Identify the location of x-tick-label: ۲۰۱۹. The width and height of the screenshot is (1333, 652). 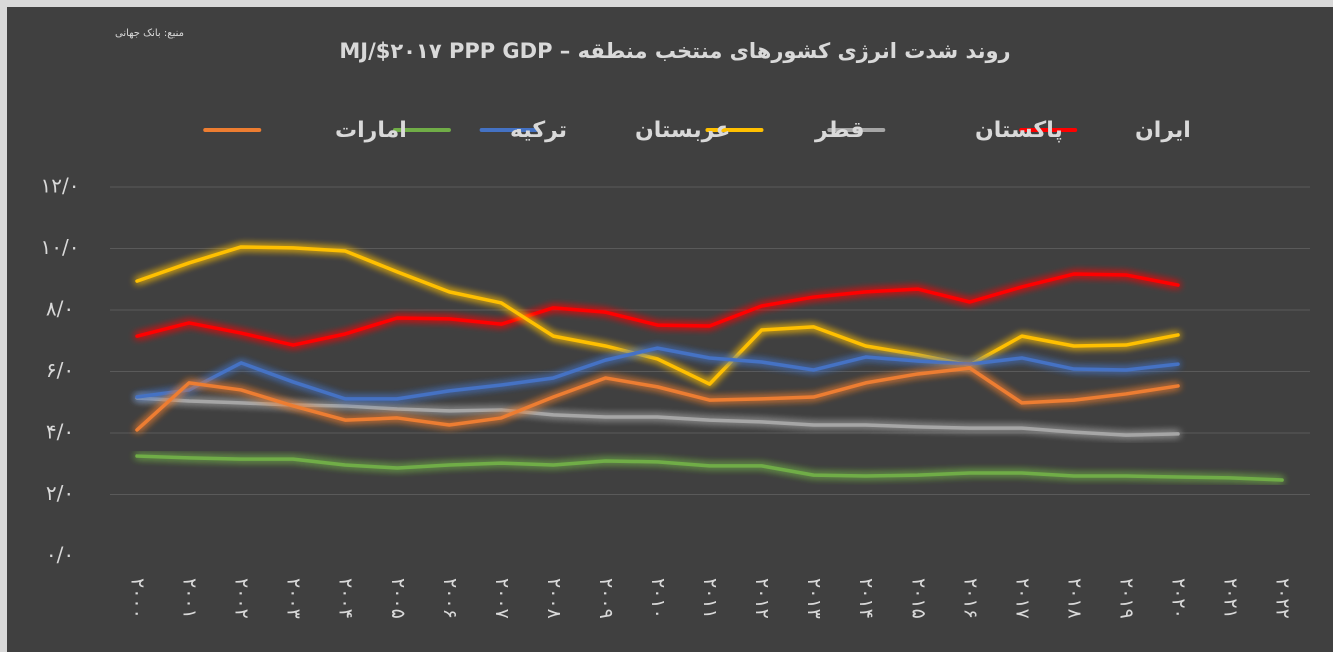
(1126, 598).